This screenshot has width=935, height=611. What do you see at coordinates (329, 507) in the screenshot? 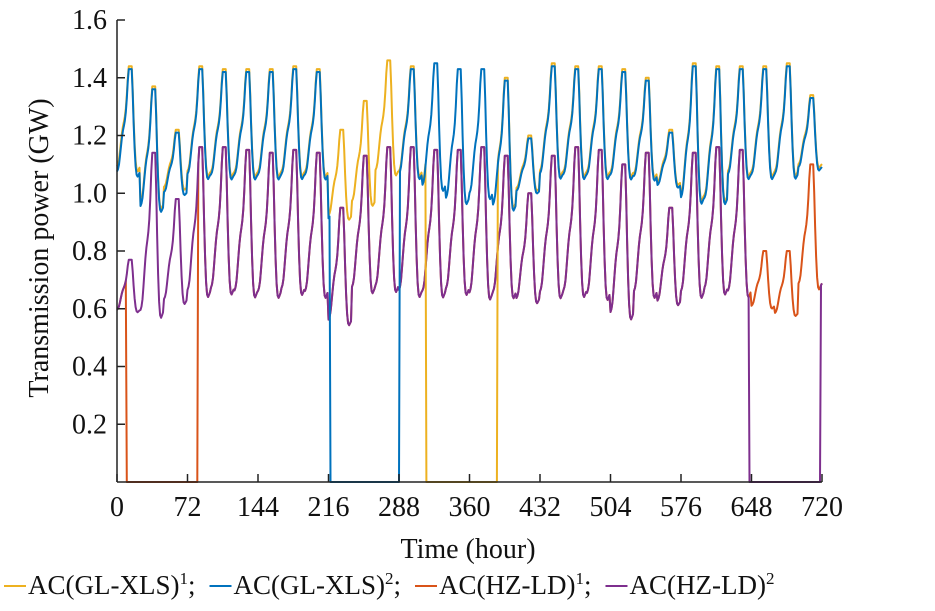
I see `x-tick-label: 216` at bounding box center [329, 507].